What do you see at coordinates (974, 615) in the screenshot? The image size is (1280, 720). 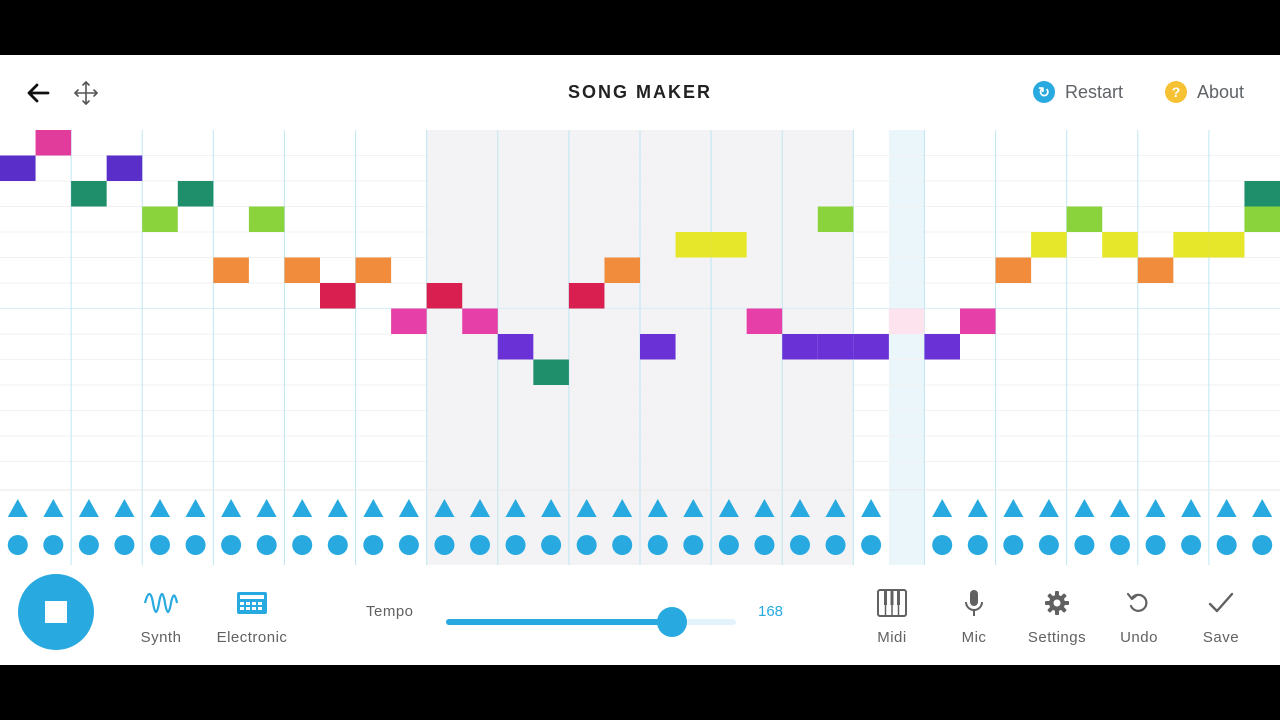 I see `mic-button: Mic` at bounding box center [974, 615].